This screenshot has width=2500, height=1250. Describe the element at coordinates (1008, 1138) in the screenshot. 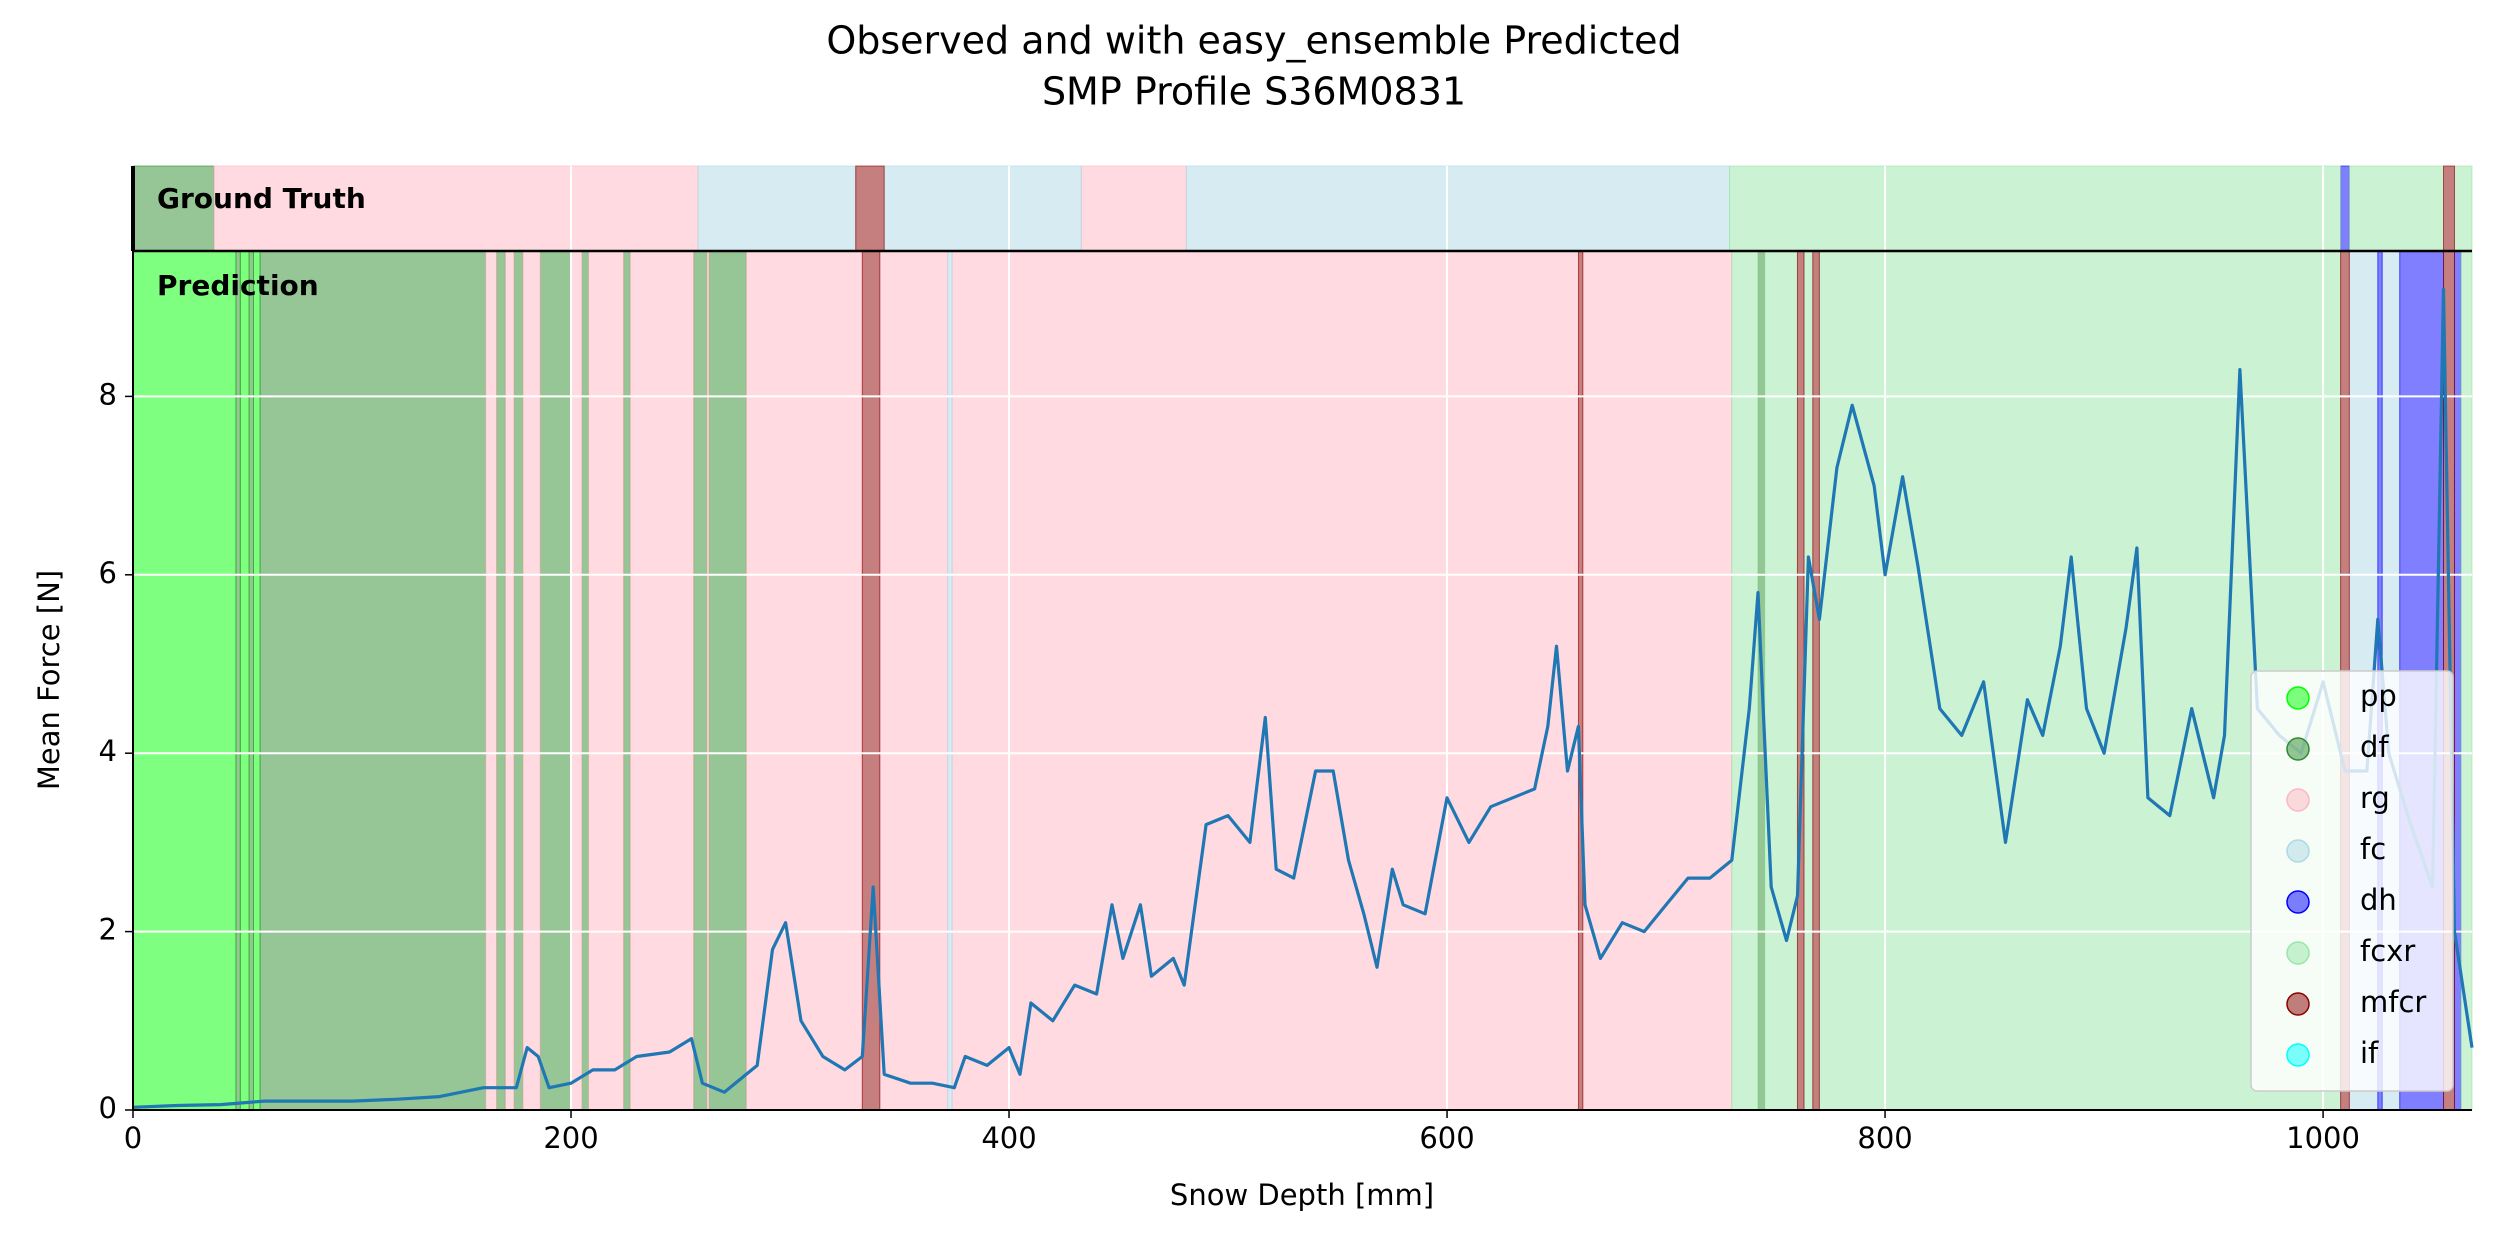

I see `x-tick-label: 400` at that location.